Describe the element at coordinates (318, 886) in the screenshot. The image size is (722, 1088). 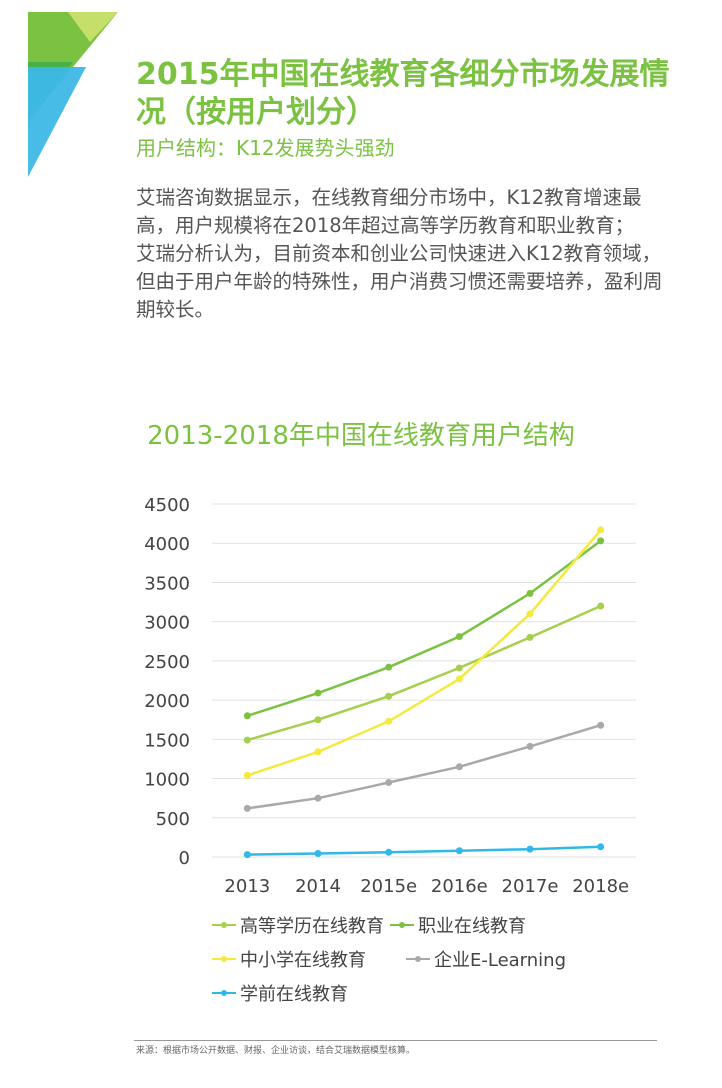
I see `x-tick-label: 2014` at that location.